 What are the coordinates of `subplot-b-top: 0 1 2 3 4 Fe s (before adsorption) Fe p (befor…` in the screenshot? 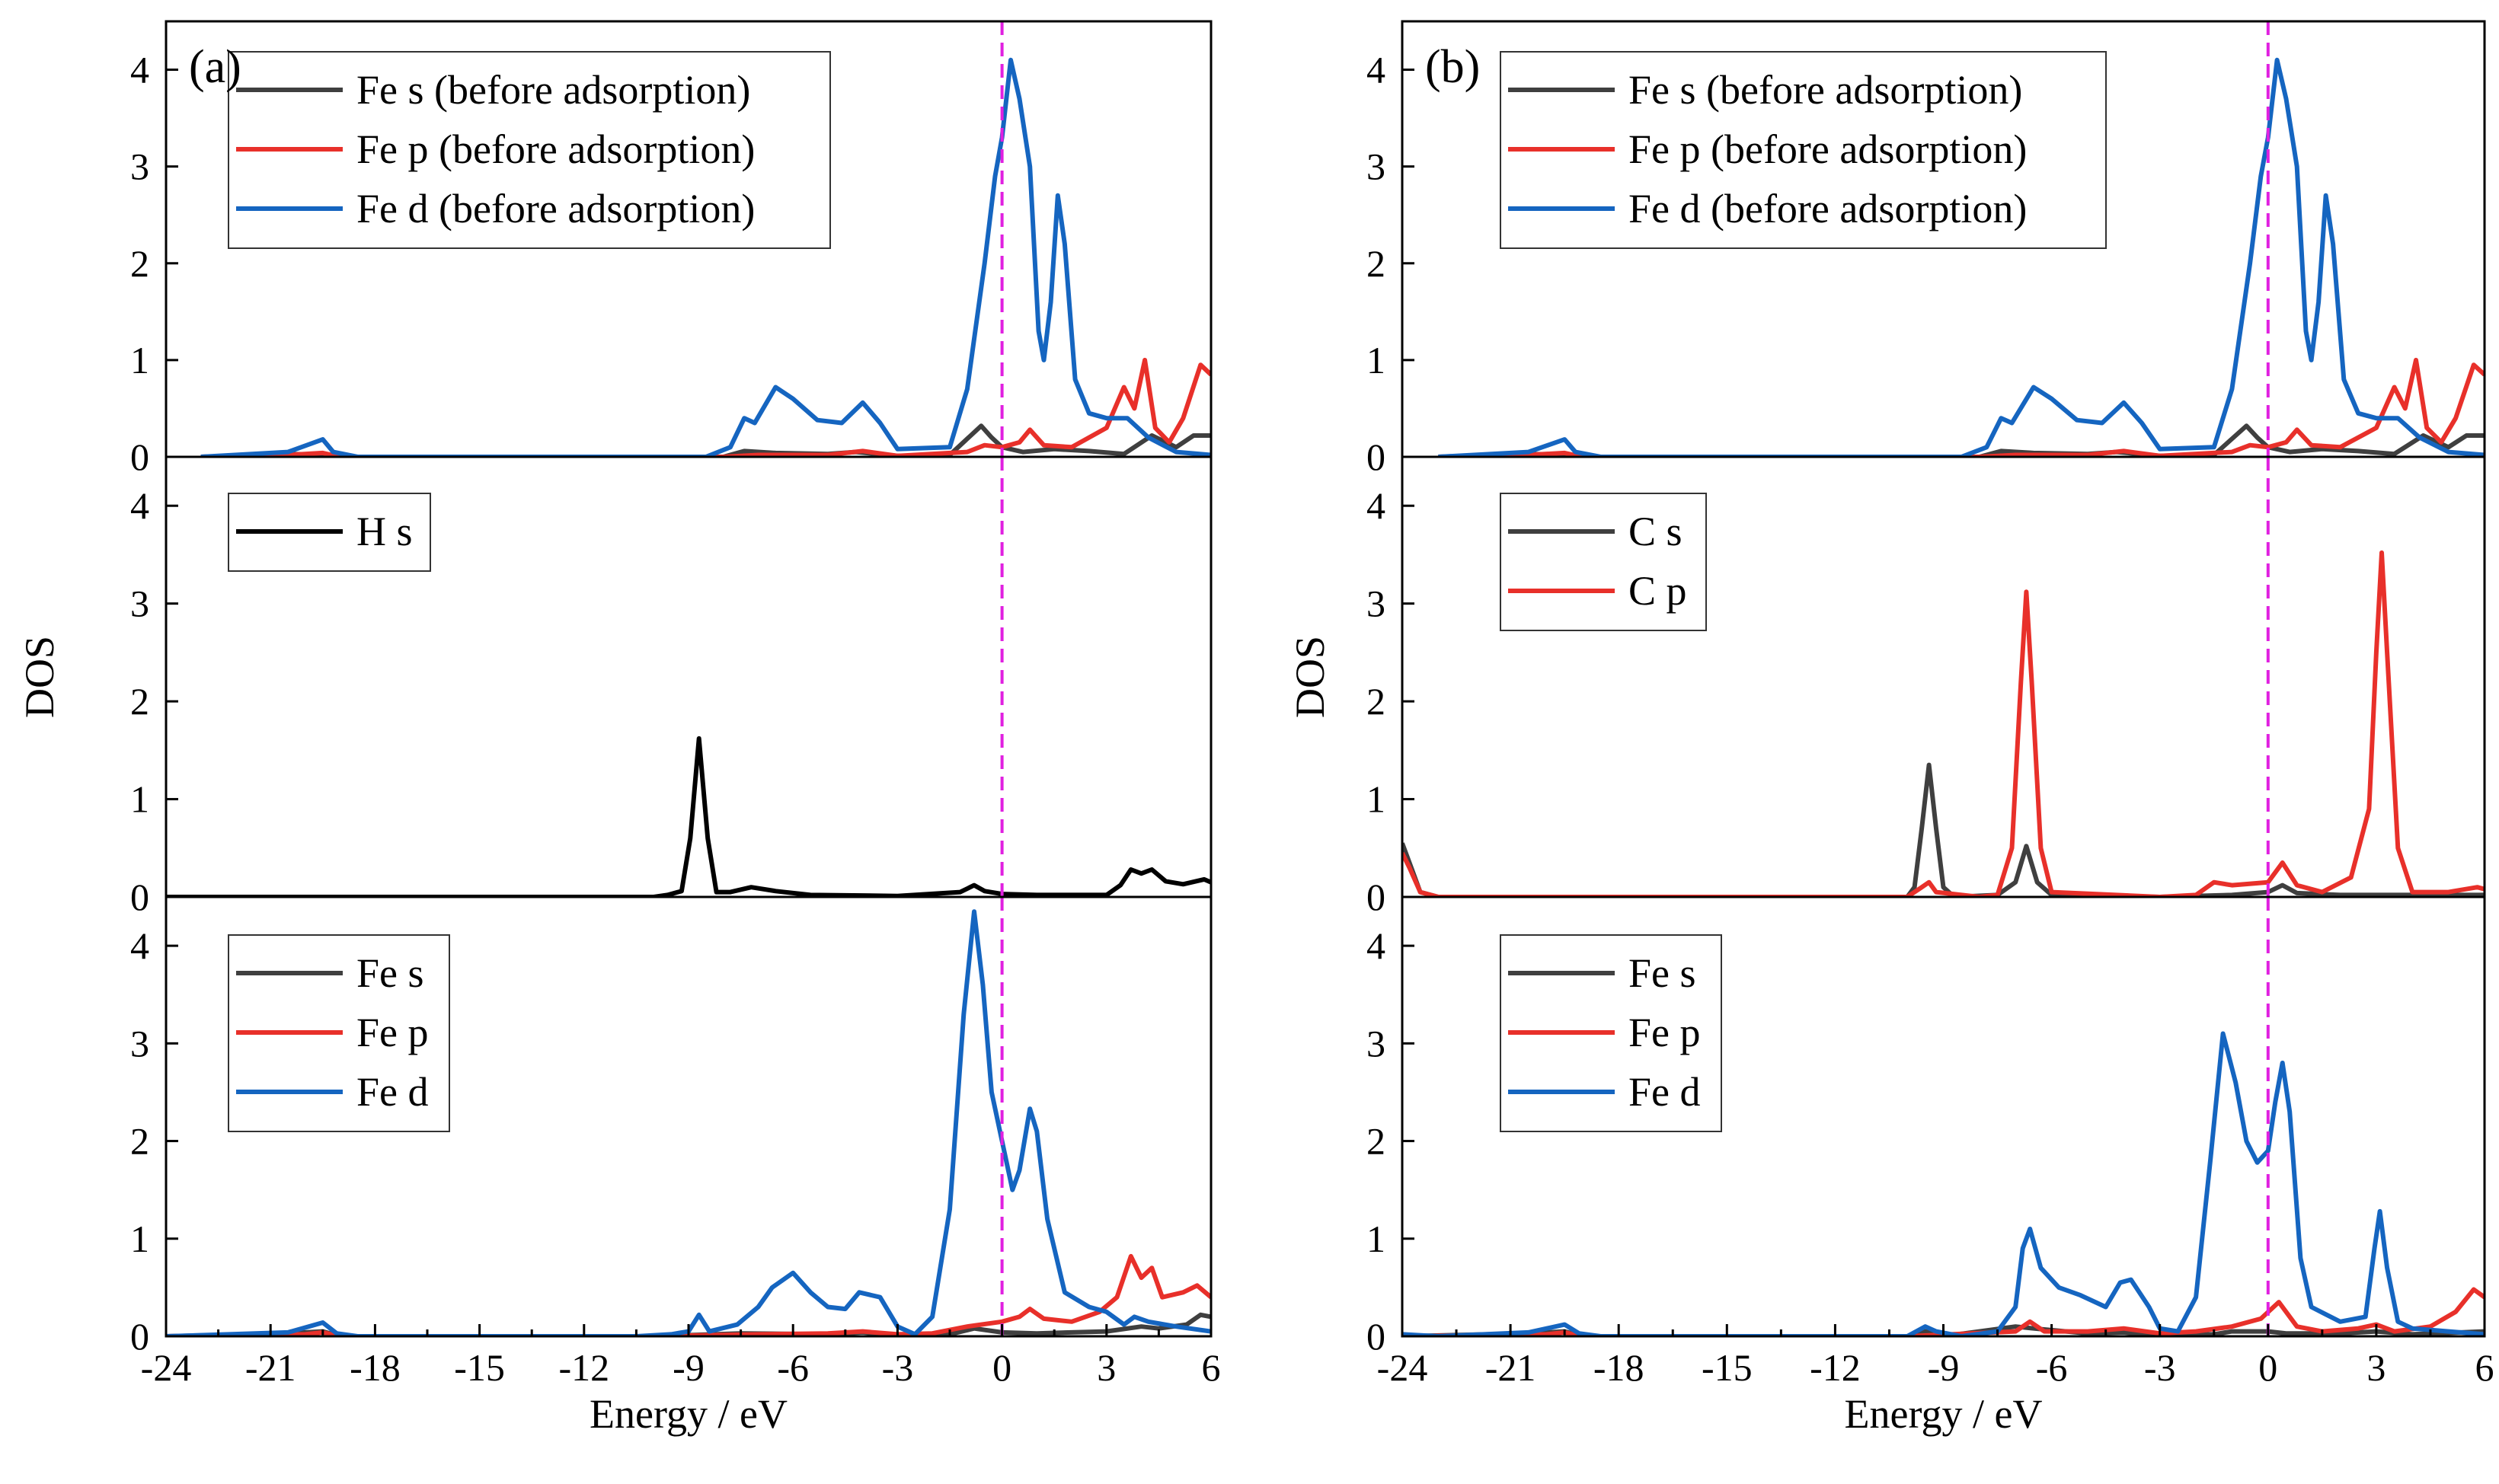 It's located at (1926, 249).